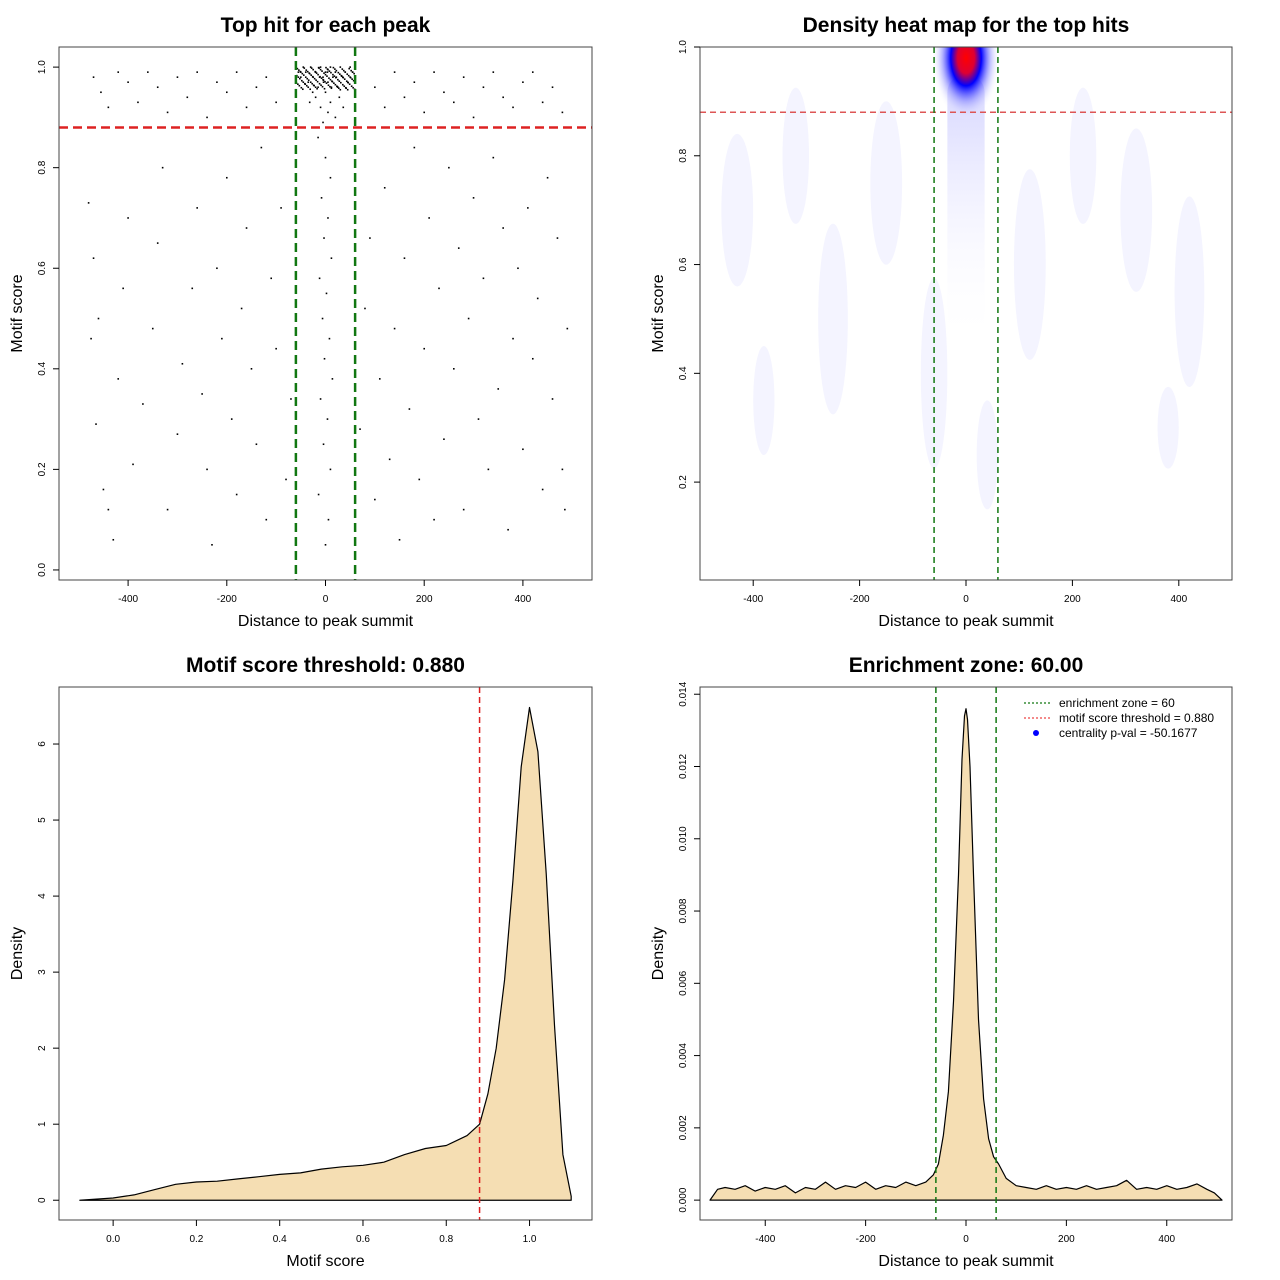 The image size is (1280, 1280). I want to click on x-tick-label: 0.6, so click(363, 1239).